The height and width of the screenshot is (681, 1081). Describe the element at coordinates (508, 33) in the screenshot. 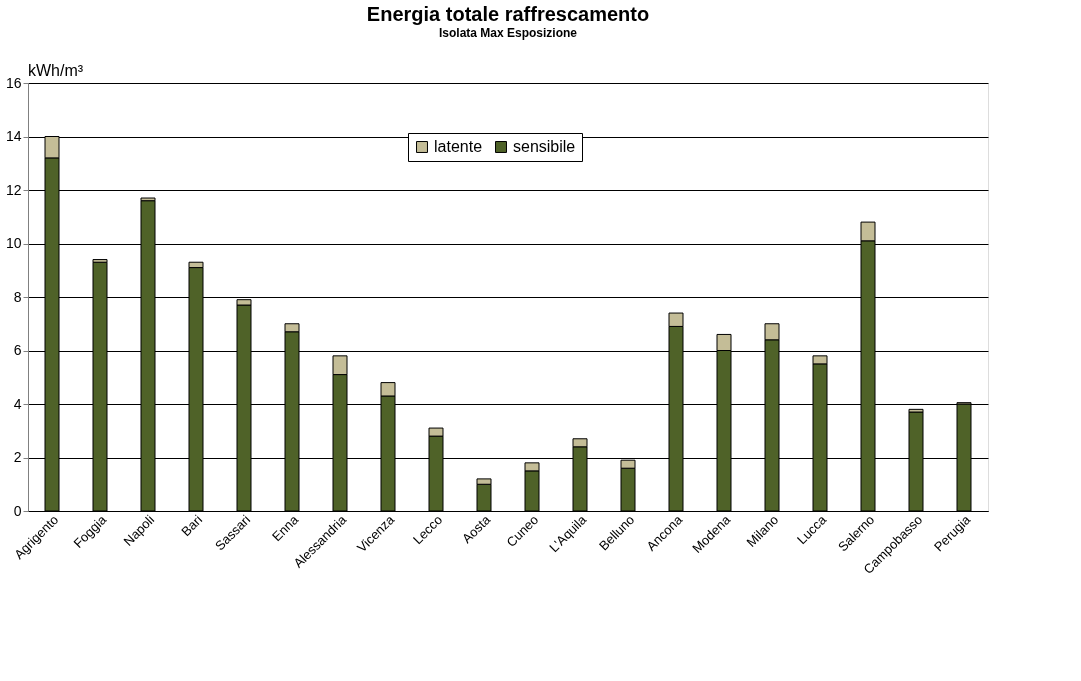

I see `chart-subtitle: Isolata Max Esposizione` at that location.